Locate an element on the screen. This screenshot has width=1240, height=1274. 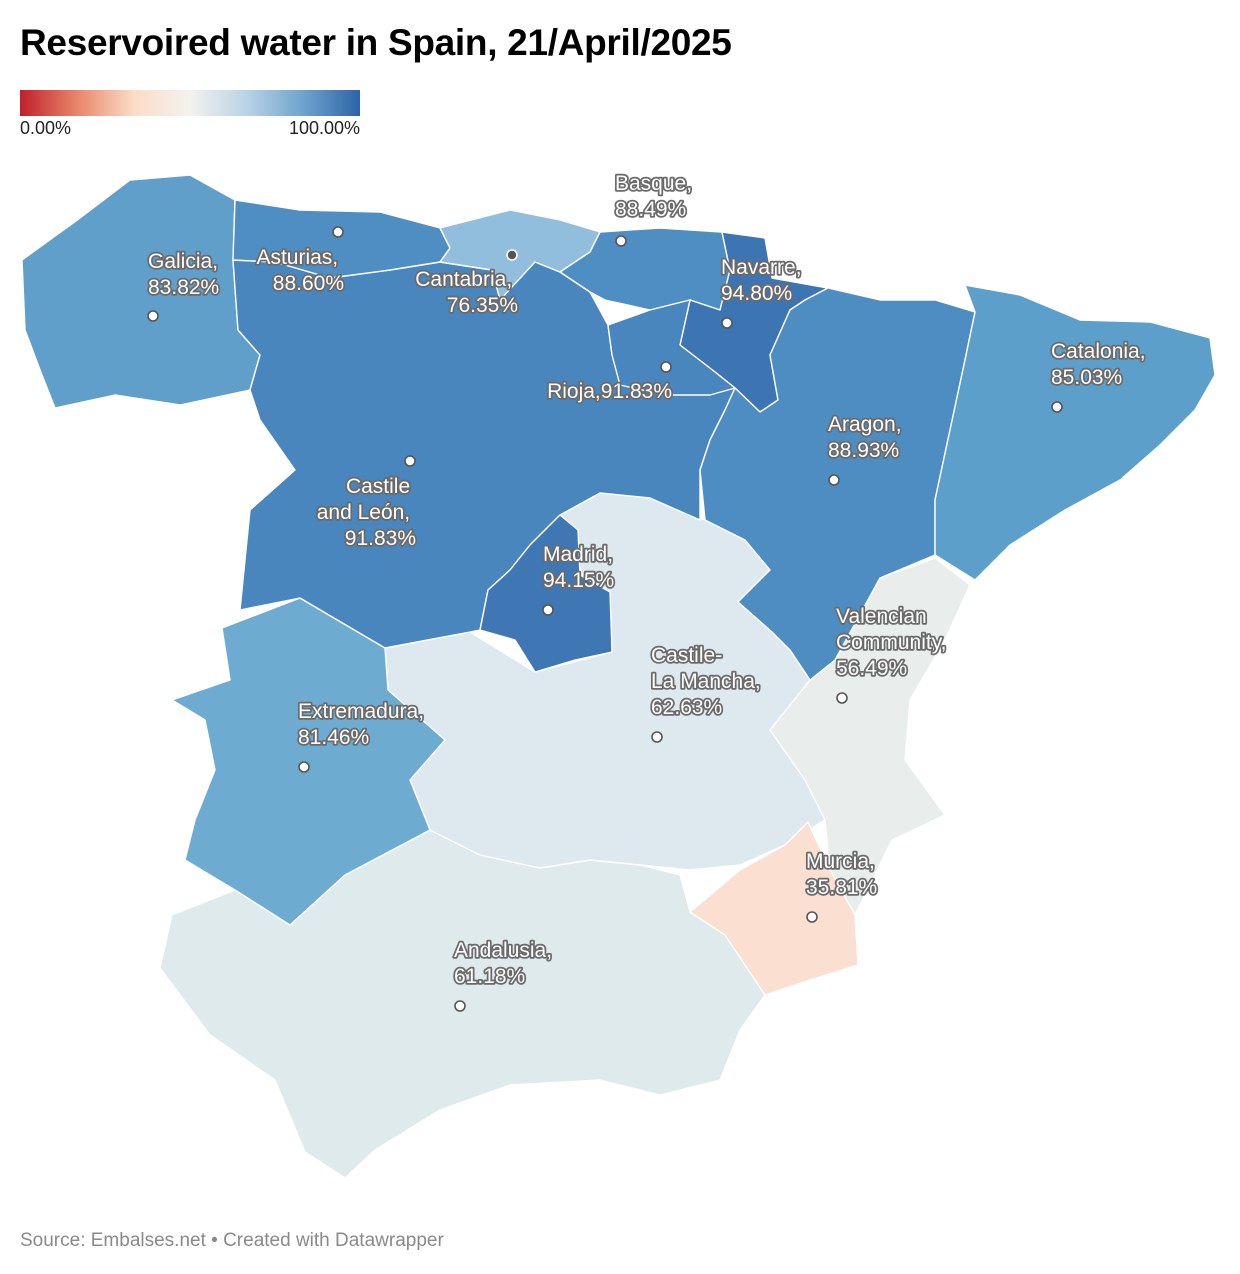
map-marker-castile-and-leon is located at coordinates (410, 461).